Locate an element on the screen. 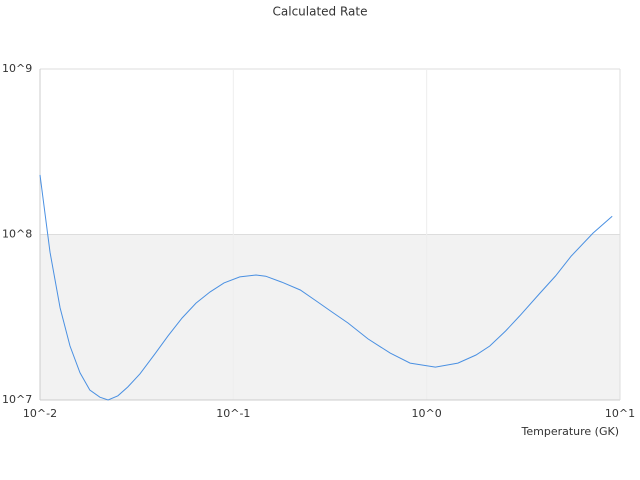 This screenshot has height=480, width=640. chart-title: Calculated Rate is located at coordinates (320, 12).